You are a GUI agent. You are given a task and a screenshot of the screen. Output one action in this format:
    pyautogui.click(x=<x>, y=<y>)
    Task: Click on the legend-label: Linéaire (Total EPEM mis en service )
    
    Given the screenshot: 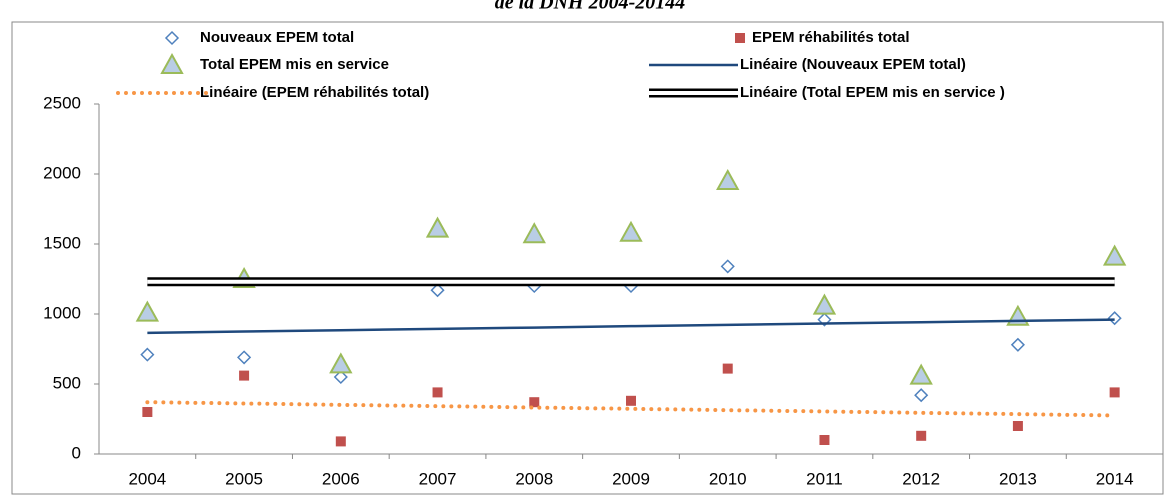 What is the action you would take?
    pyautogui.click(x=872, y=92)
    